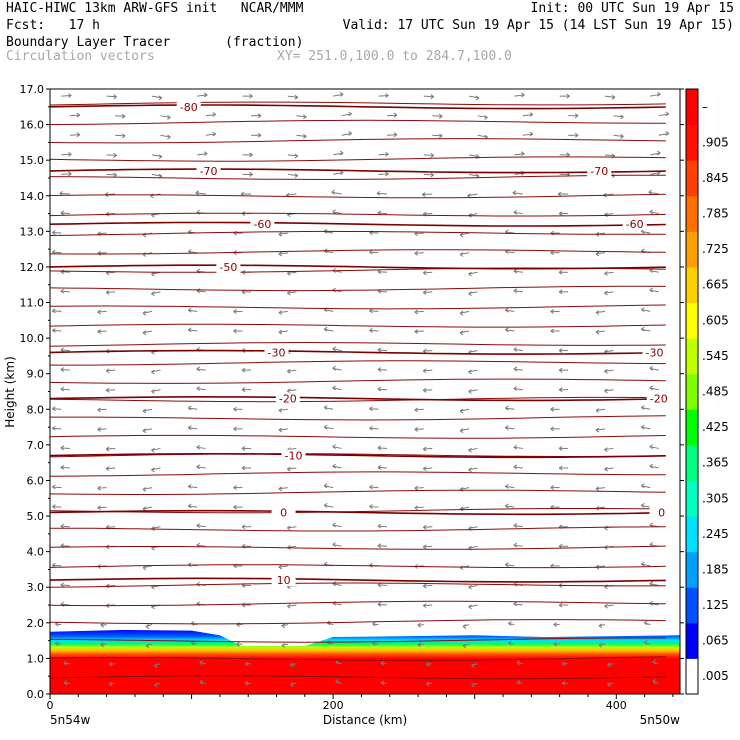  I want to click on colorbar-frame, so click(692, 391).